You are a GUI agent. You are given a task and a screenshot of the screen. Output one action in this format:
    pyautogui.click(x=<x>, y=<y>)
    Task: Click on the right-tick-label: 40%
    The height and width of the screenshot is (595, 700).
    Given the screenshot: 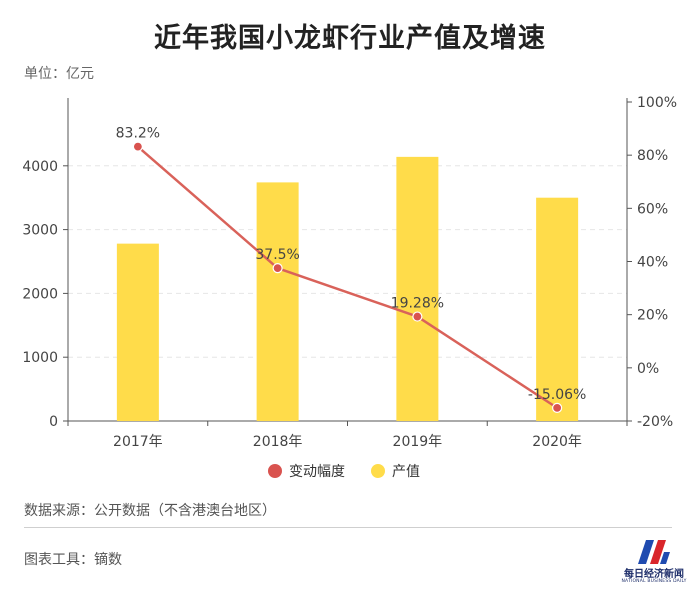 What is the action you would take?
    pyautogui.click(x=652, y=263)
    